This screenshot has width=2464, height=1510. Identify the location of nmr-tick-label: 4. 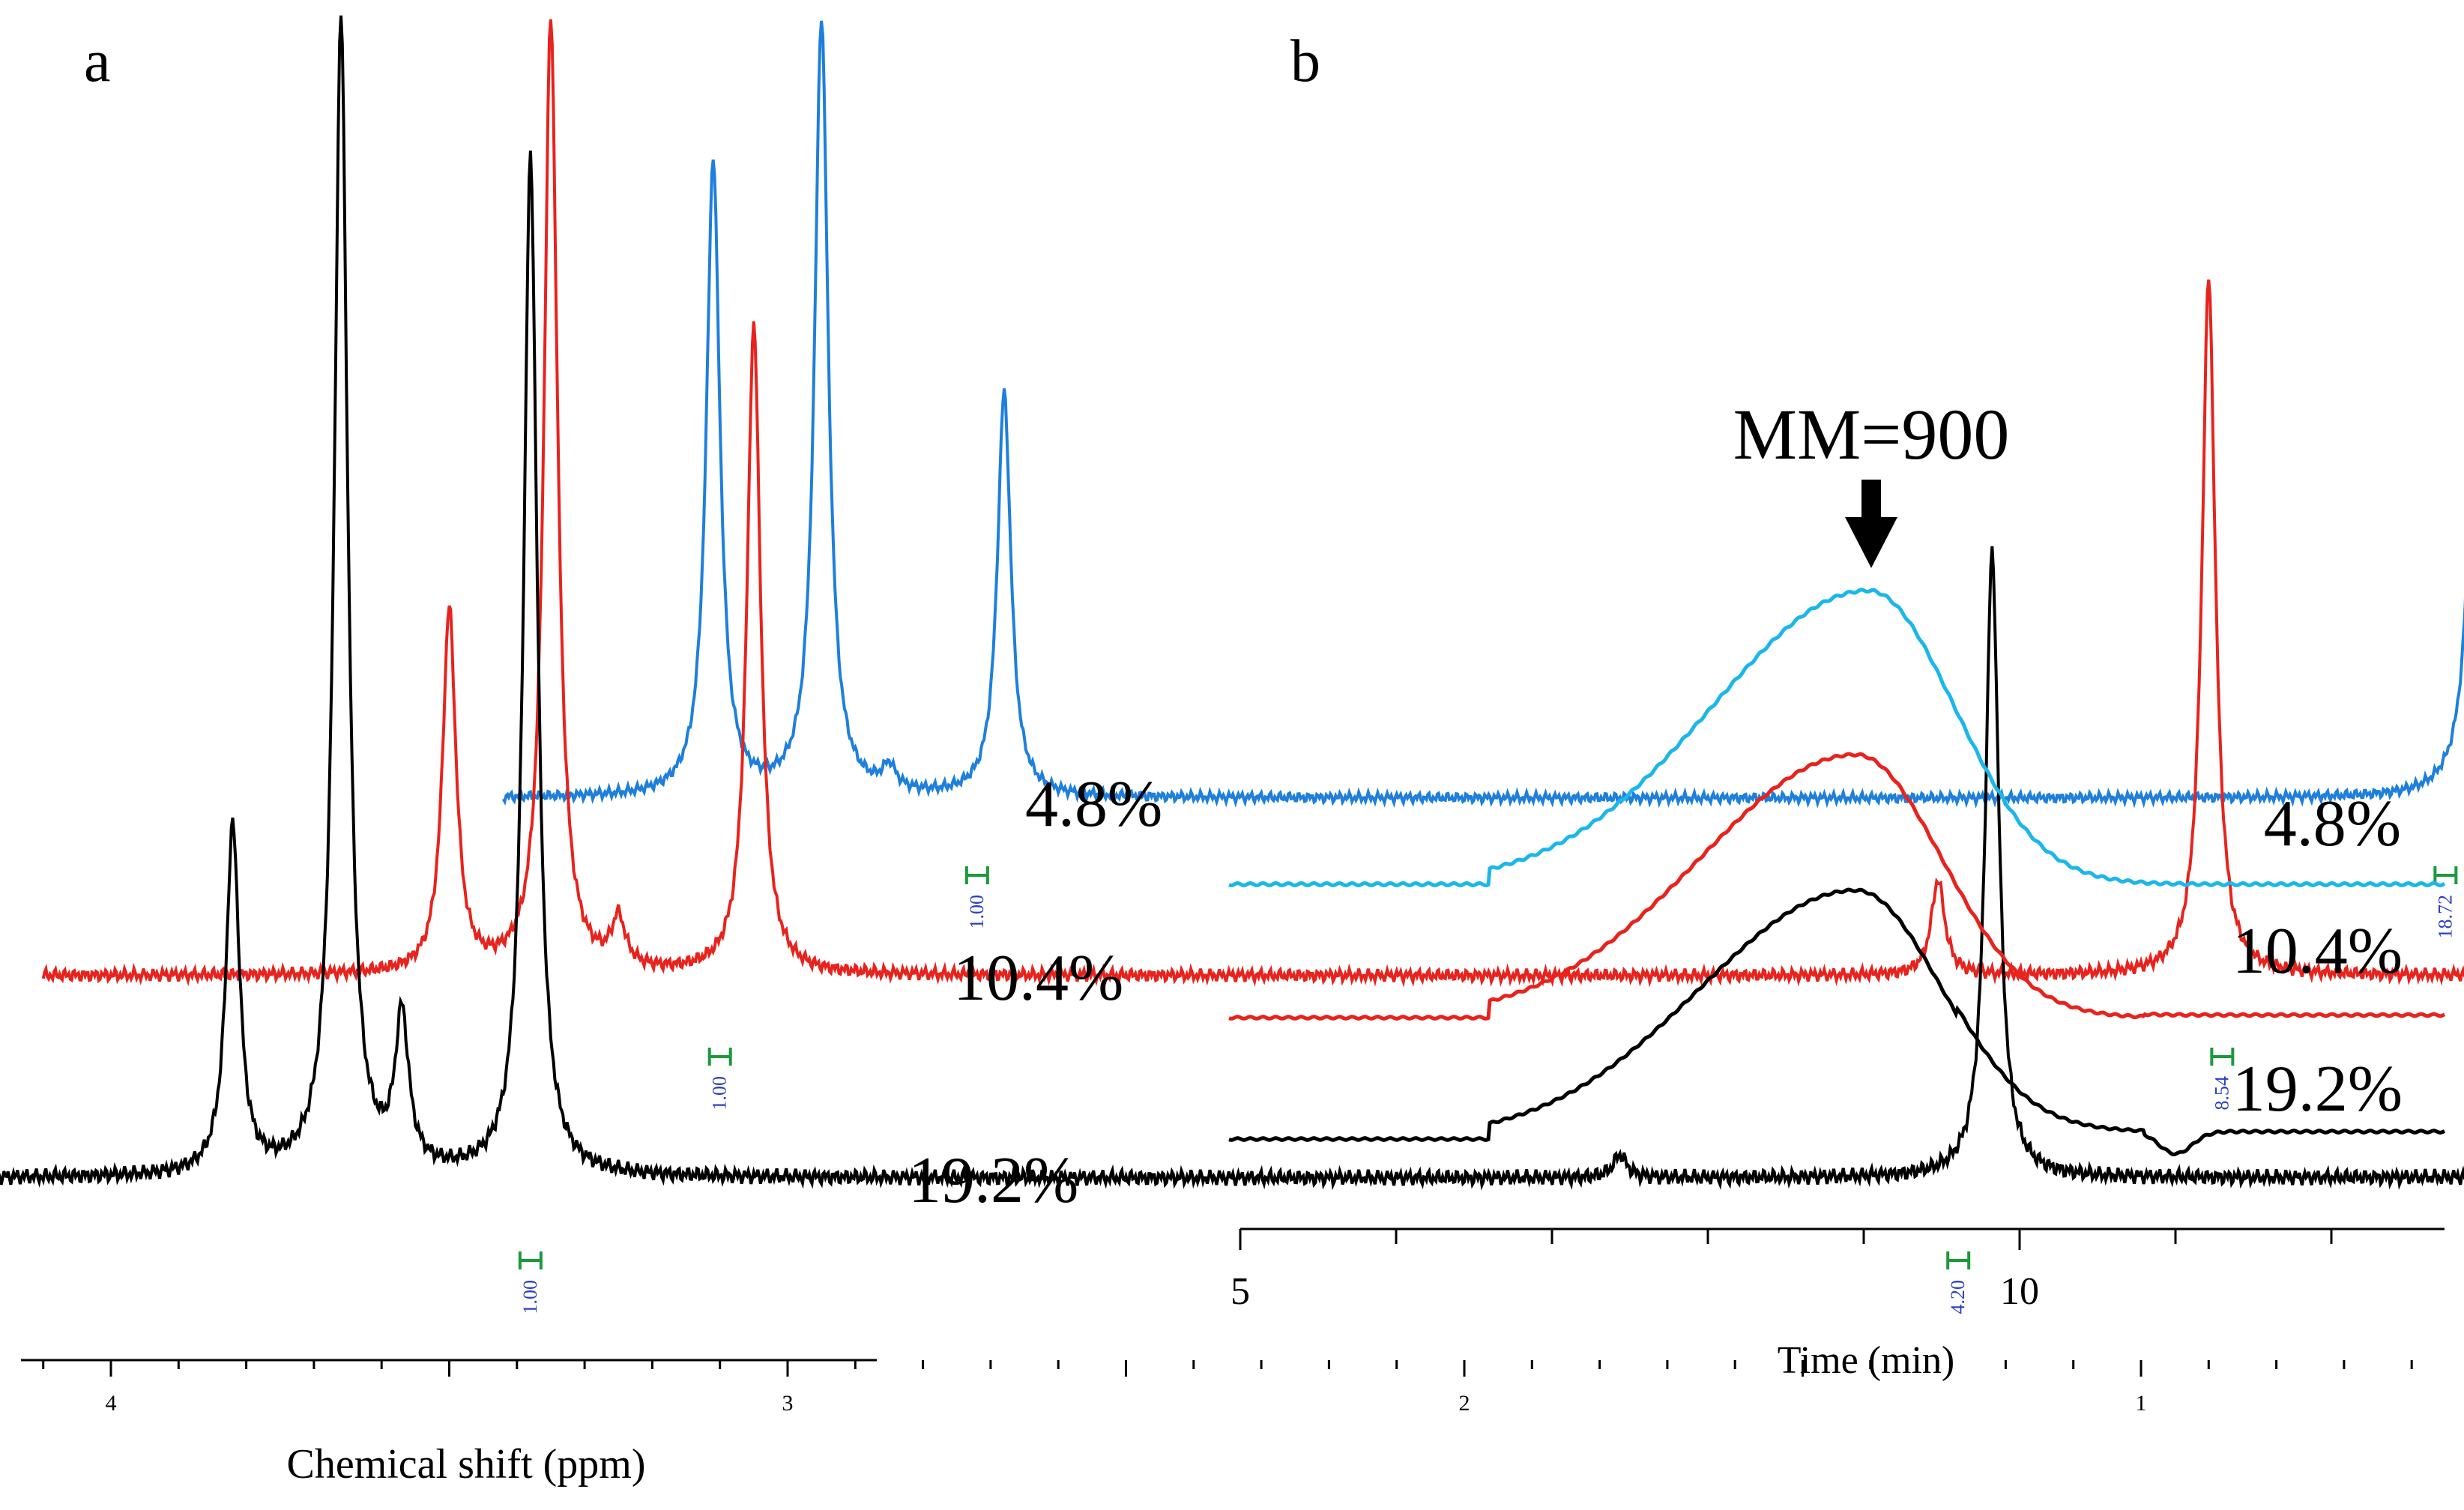
(111, 1403).